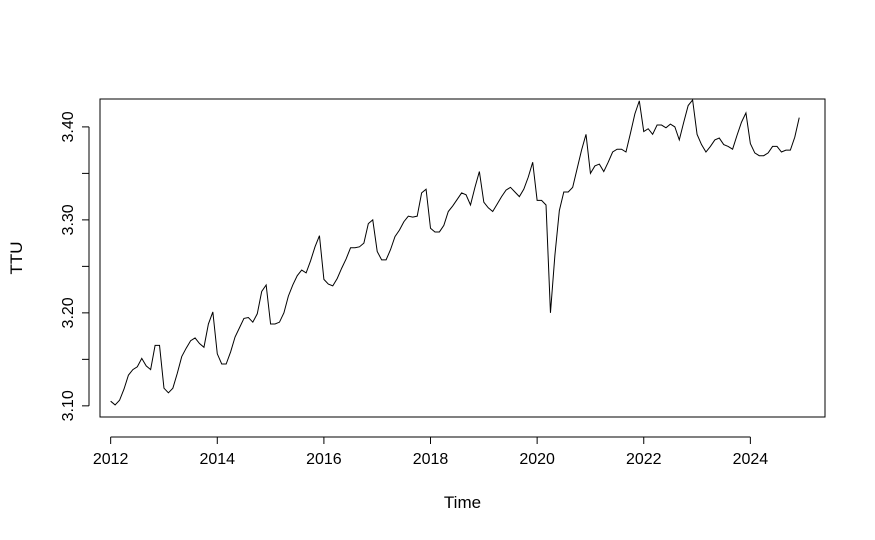  Describe the element at coordinates (644, 459) in the screenshot. I see `x-tick-label: 2022` at that location.